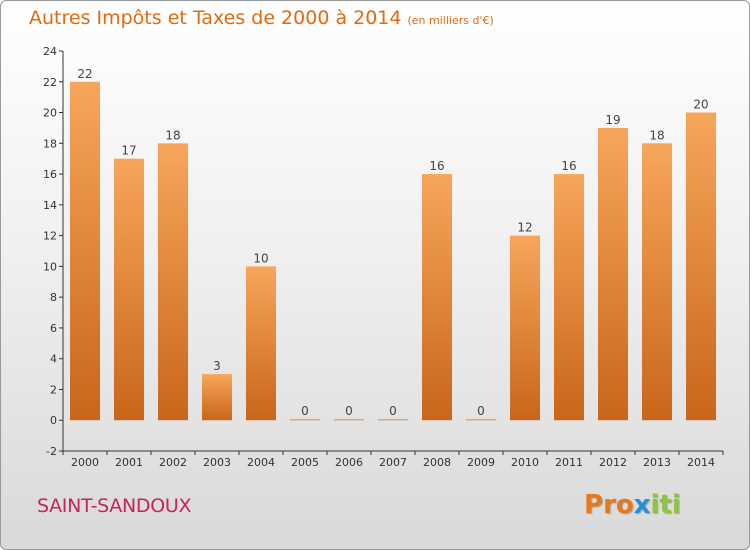  What do you see at coordinates (85, 462) in the screenshot?
I see `x-tick-label-2000: 2000` at bounding box center [85, 462].